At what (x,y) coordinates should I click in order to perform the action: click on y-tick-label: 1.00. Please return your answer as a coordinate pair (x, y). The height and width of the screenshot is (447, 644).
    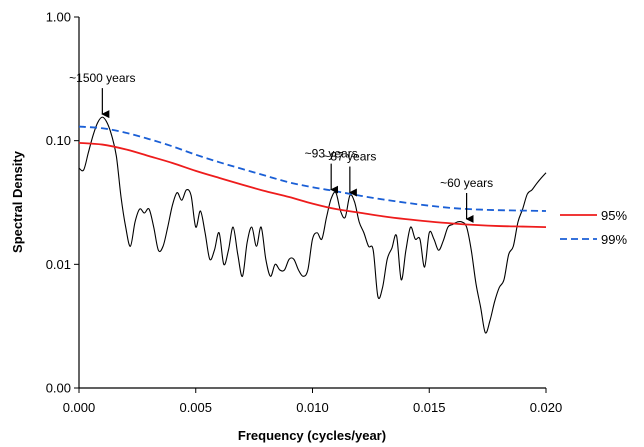
    Looking at the image, I should click on (58, 17).